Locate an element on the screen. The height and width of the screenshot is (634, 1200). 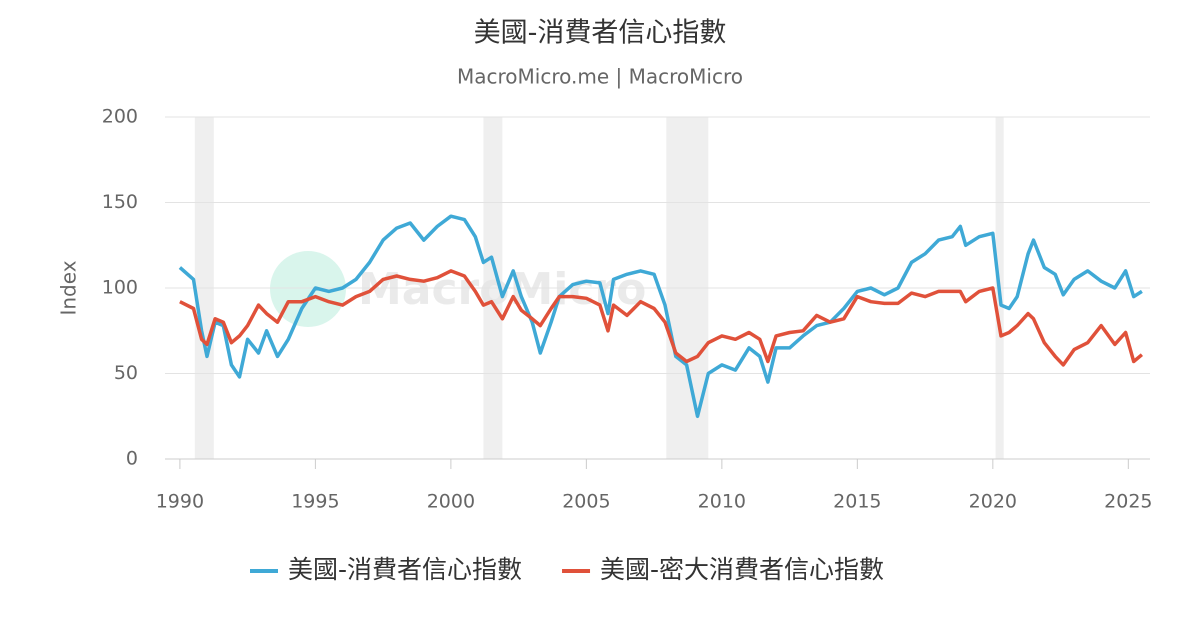
watermark-logo is located at coordinates (308, 289).